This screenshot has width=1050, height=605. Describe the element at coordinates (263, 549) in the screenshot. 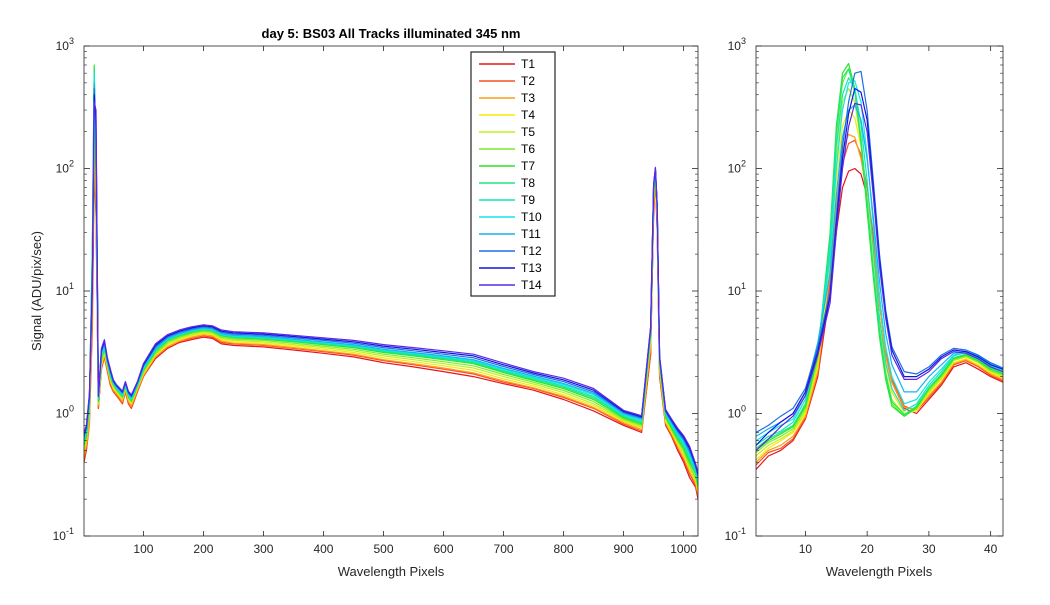

I see `main-x-tick-label: 300` at that location.